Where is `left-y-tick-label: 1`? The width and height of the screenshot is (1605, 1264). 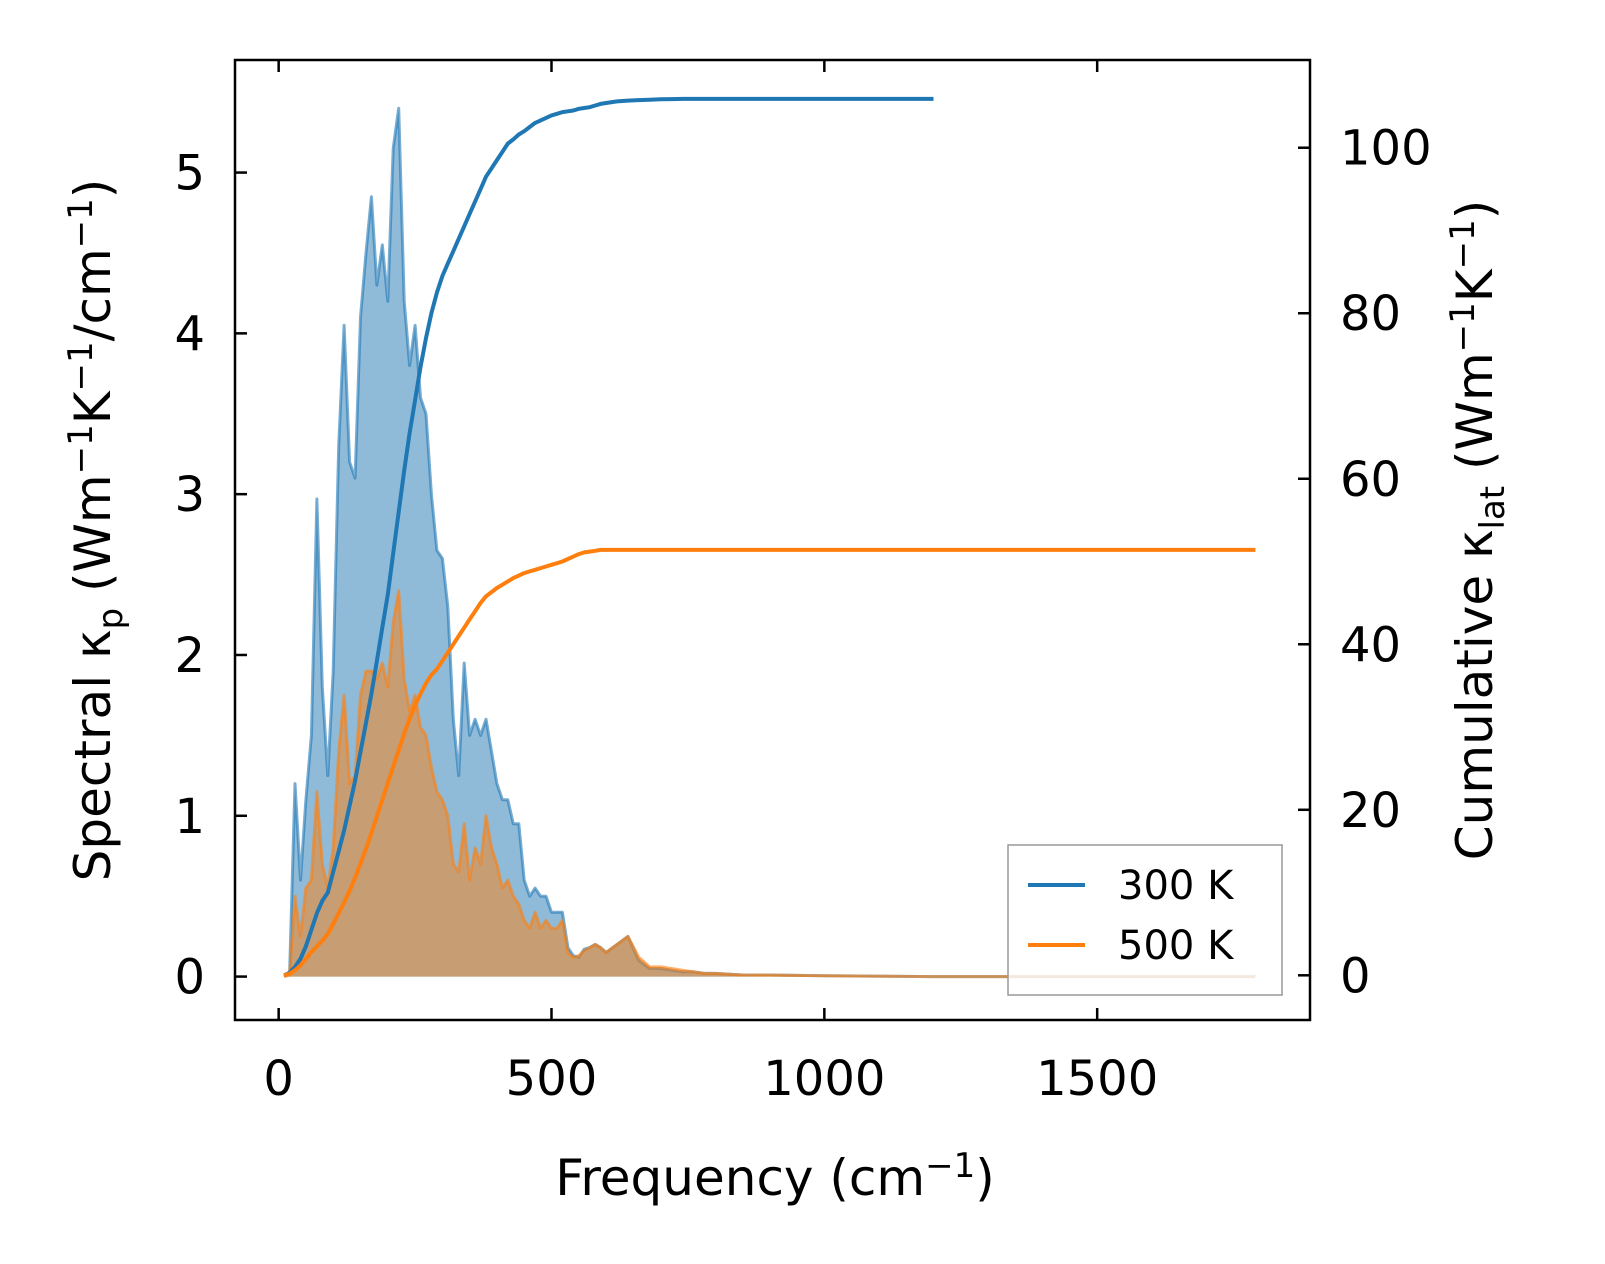
left-y-tick-label: 1 is located at coordinates (189, 817).